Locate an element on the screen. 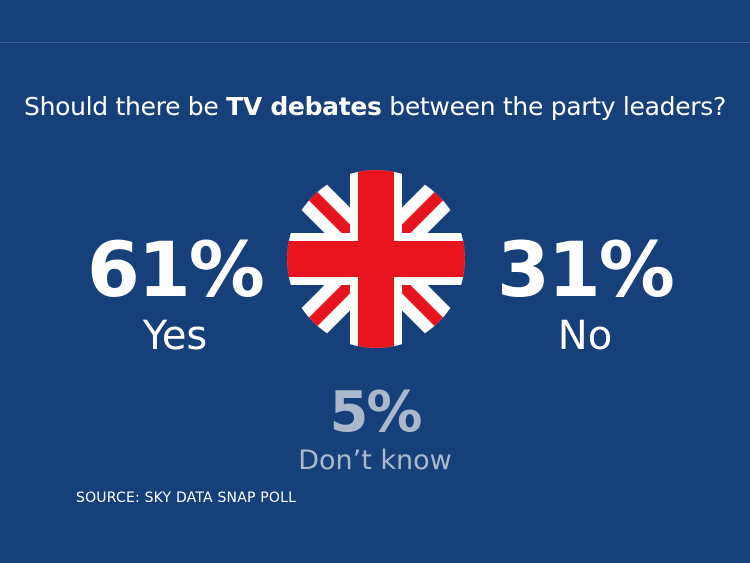  flag-body is located at coordinates (376, 259).